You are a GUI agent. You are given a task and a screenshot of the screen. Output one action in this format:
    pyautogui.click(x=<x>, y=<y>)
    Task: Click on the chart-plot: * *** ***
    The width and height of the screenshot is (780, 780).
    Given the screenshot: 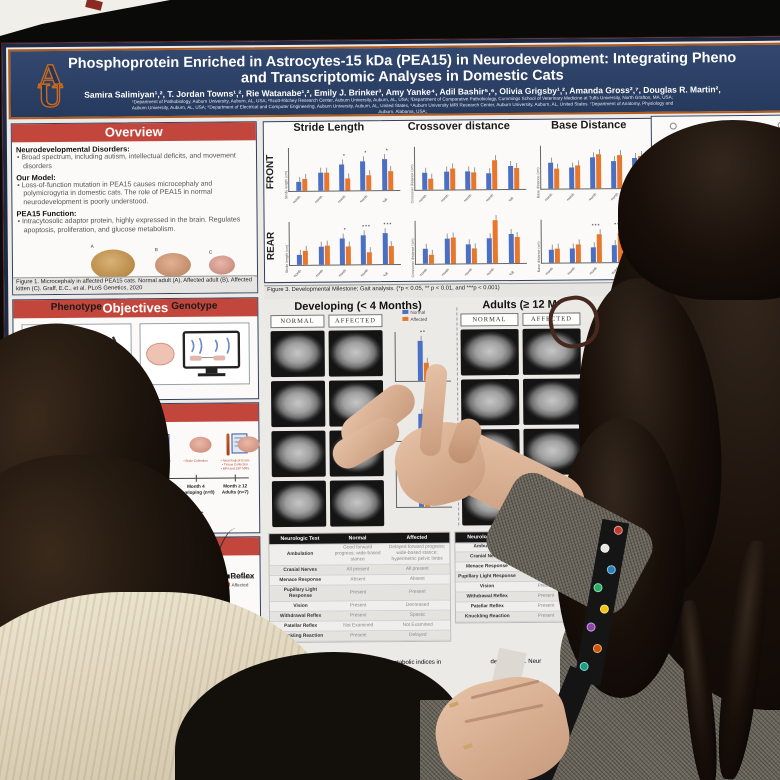 What is the action you would take?
    pyautogui.click(x=344, y=243)
    